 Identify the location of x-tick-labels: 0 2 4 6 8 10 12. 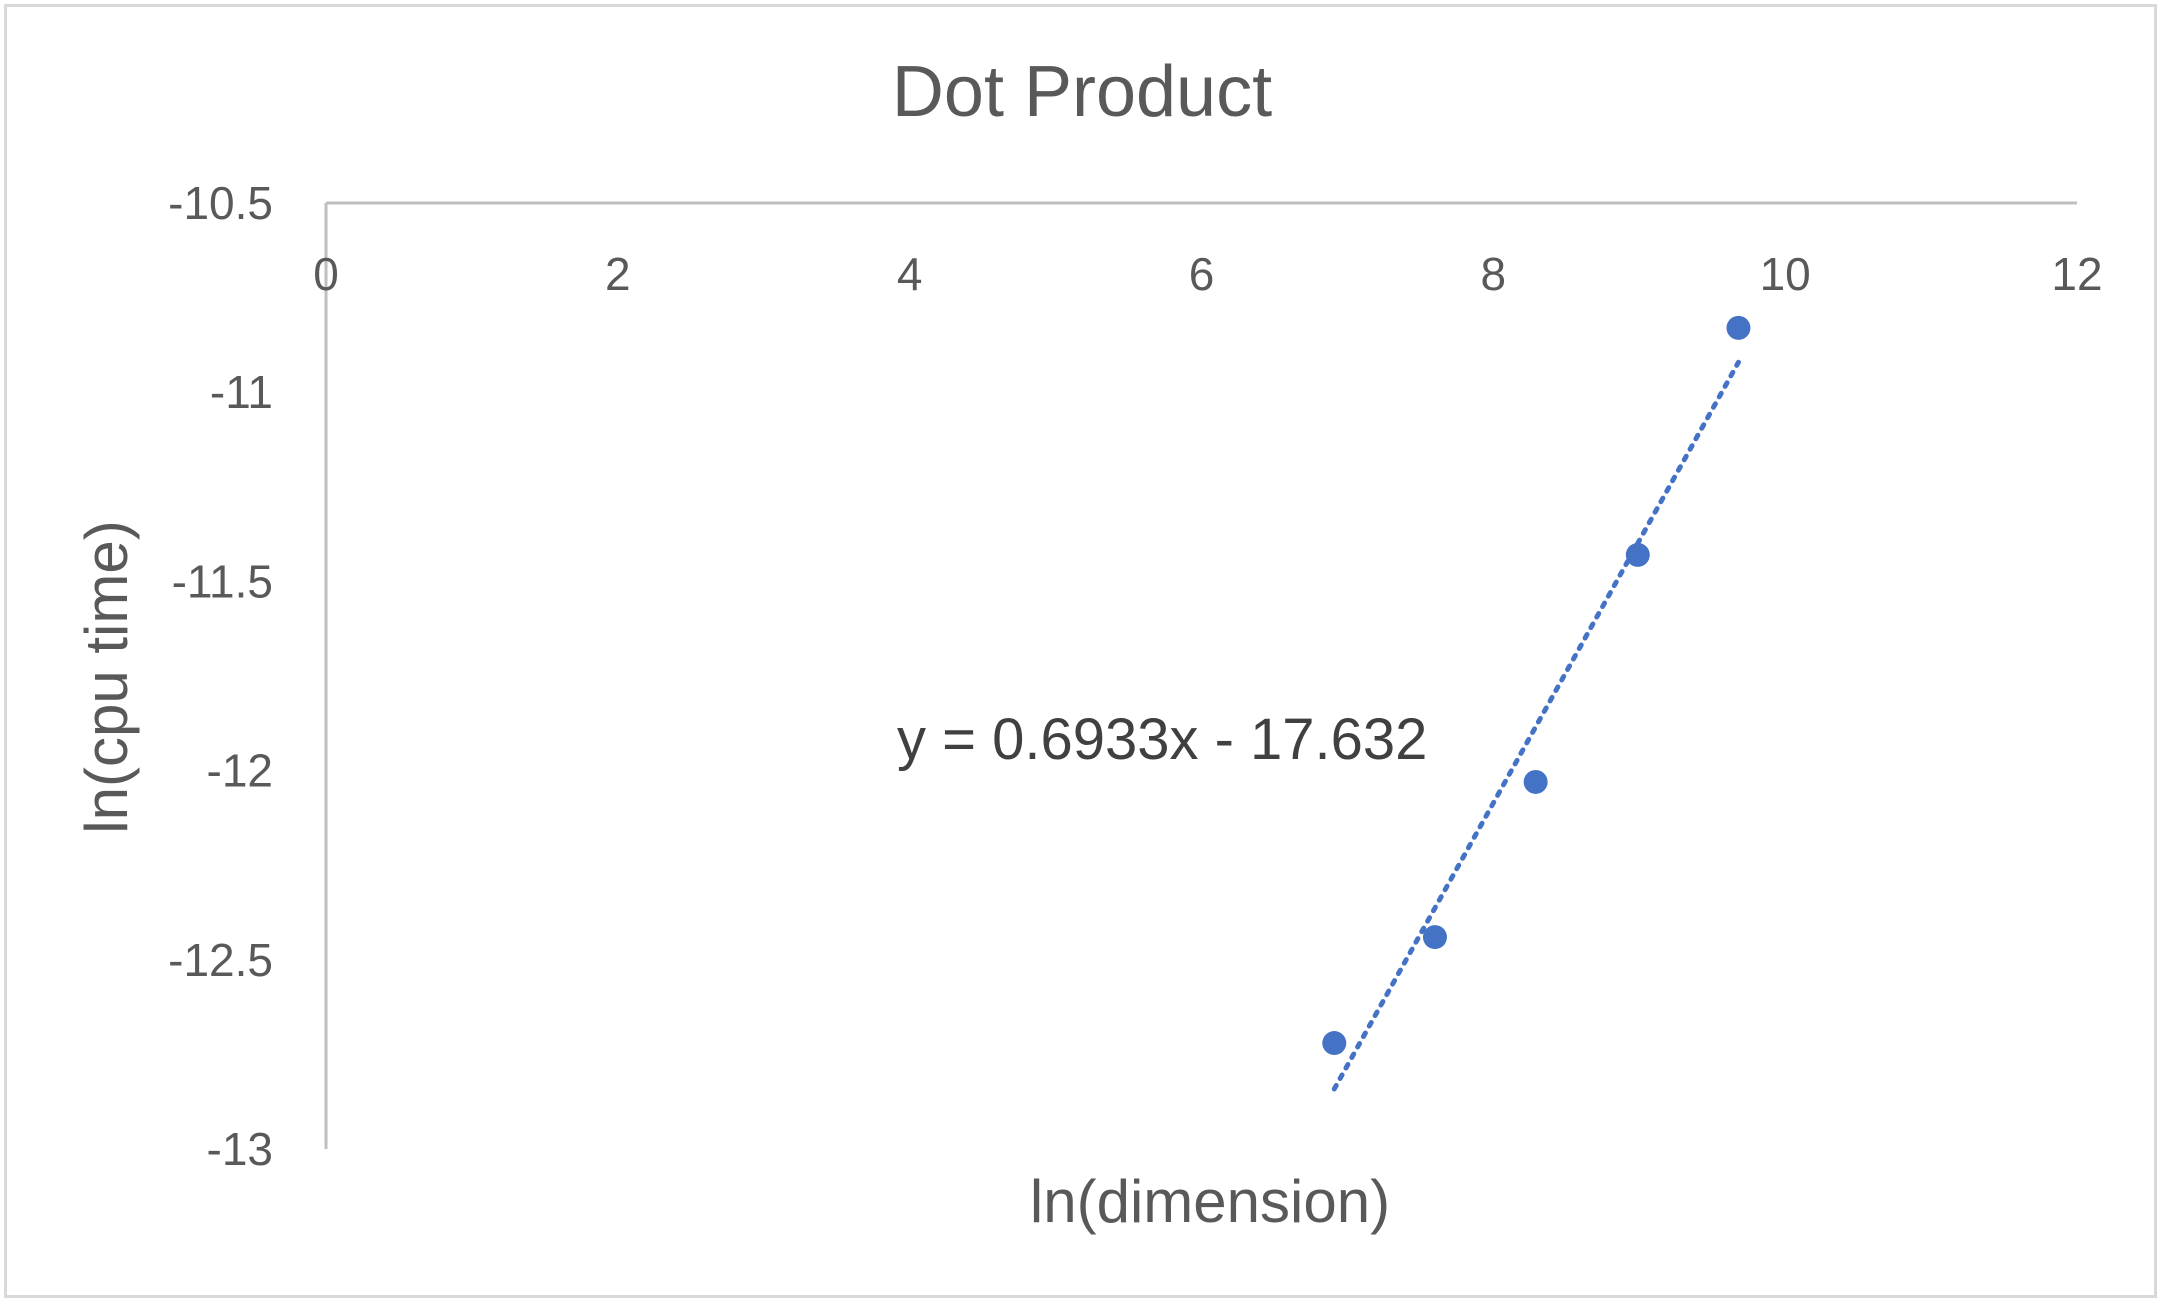
(1207, 274).